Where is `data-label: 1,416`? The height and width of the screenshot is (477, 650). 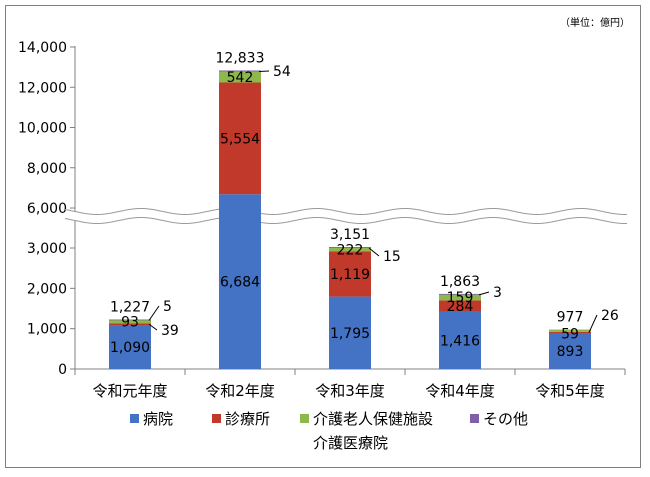 data-label: 1,416 is located at coordinates (460, 341).